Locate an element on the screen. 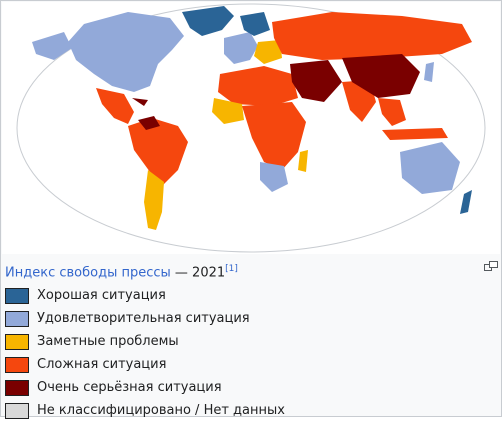 The image size is (502, 422). legend-label: Очень серьёзная ситуация is located at coordinates (129, 387).